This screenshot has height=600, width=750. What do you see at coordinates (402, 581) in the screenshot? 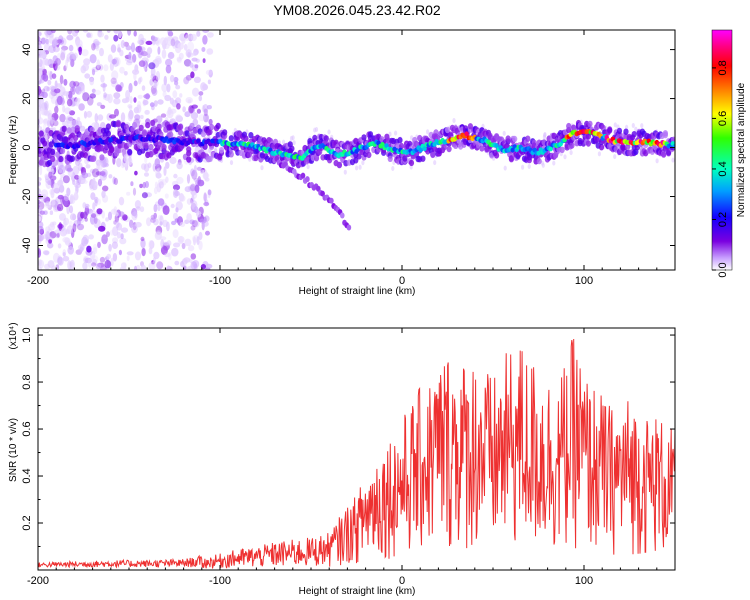
I see `snr-x-tick-label: 0` at bounding box center [402, 581].